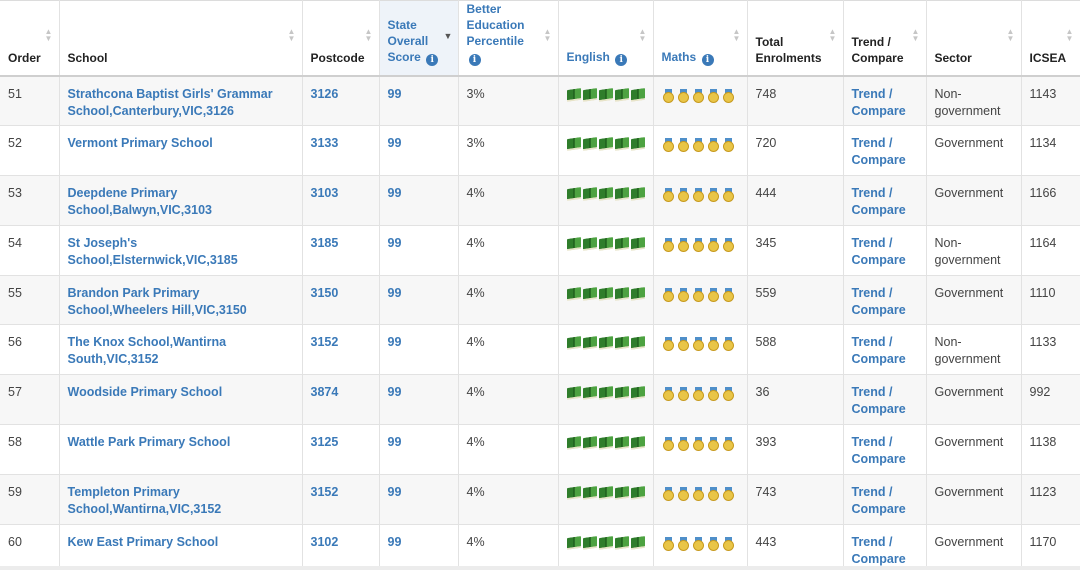 The height and width of the screenshot is (570, 1080). What do you see at coordinates (341, 250) in the screenshot?
I see `postcode-link: 3185` at bounding box center [341, 250].